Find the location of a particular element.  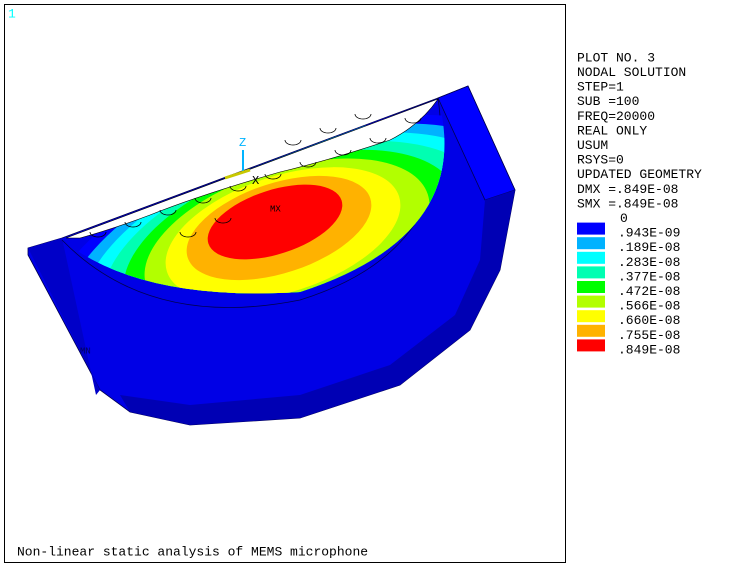

legend-level: .189E-08 is located at coordinates (649, 247).